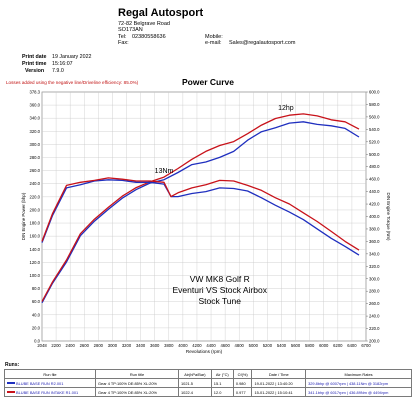 This screenshot has height=416, width=416. What do you see at coordinates (242, 392) in the screenshot?
I see `cf-cell: 0.977` at bounding box center [242, 392].